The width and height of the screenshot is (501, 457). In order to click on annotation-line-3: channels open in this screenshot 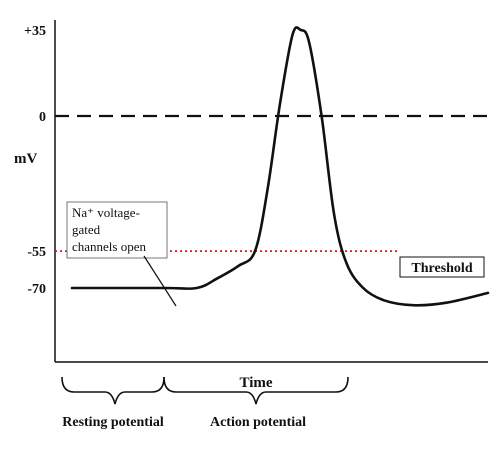, I will do `click(109, 246)`.